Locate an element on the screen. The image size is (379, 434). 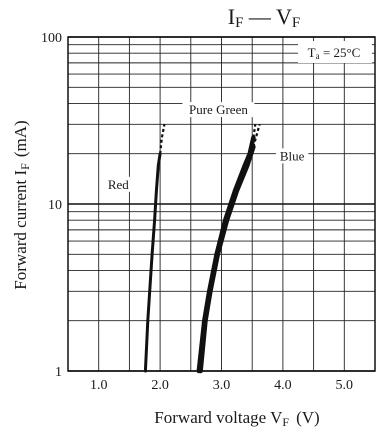
title-sub-f2: F is located at coordinates (296, 23).